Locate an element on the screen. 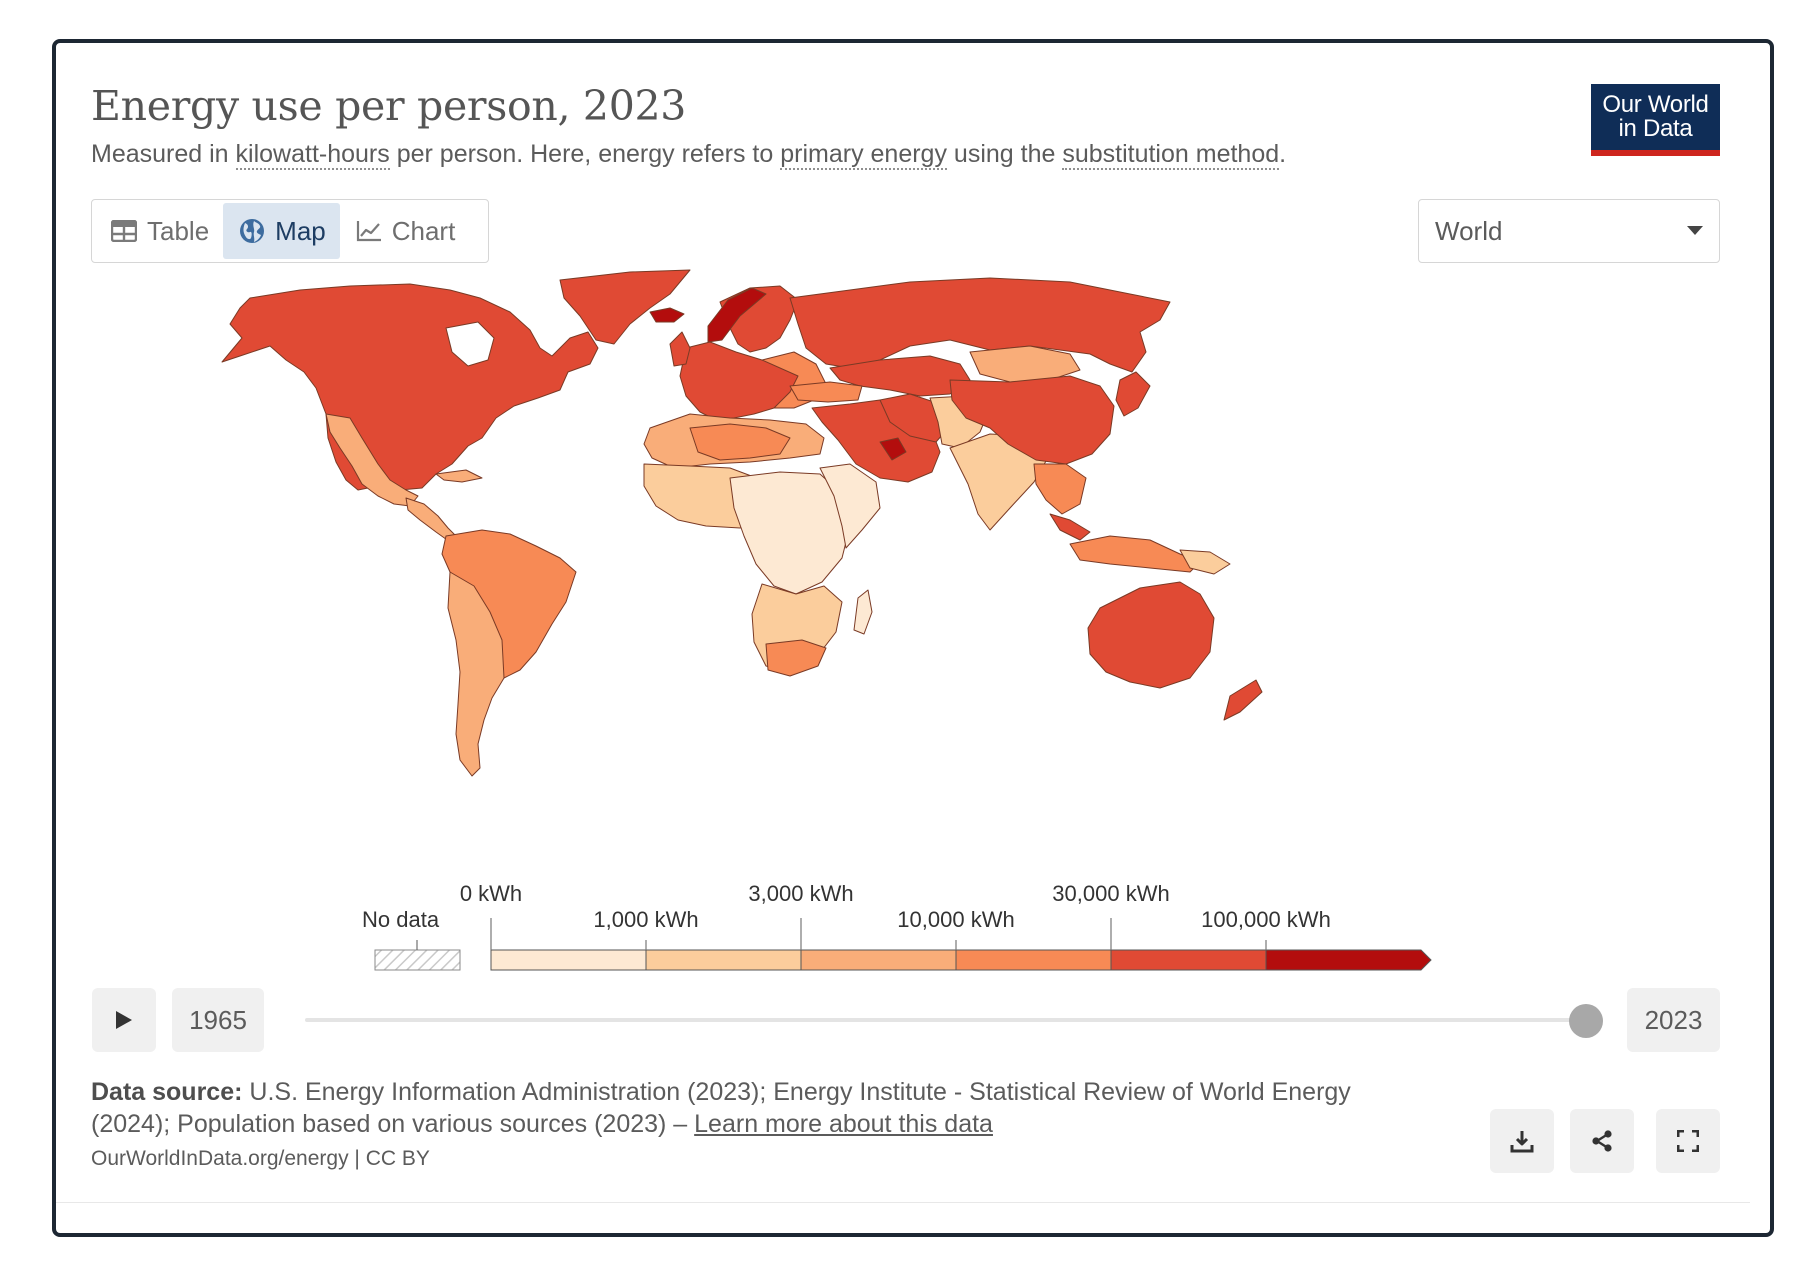  timeline-handle is located at coordinates (1586, 1021).